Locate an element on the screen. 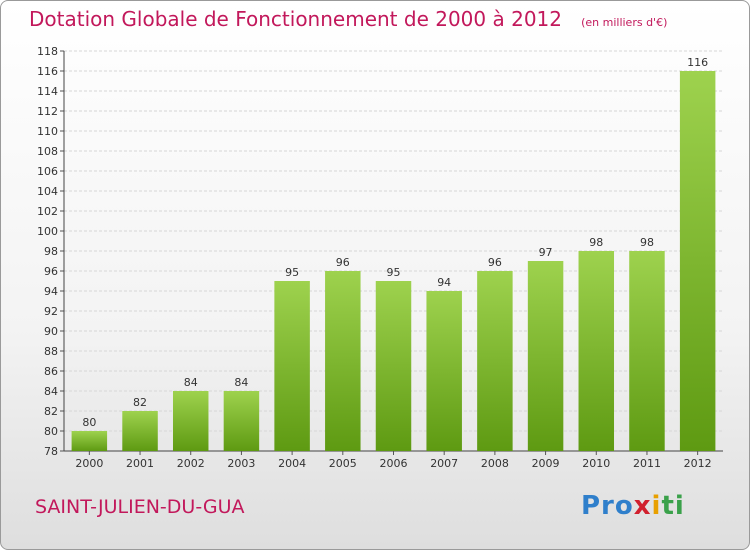  data-label-2008: 96 is located at coordinates (495, 262).